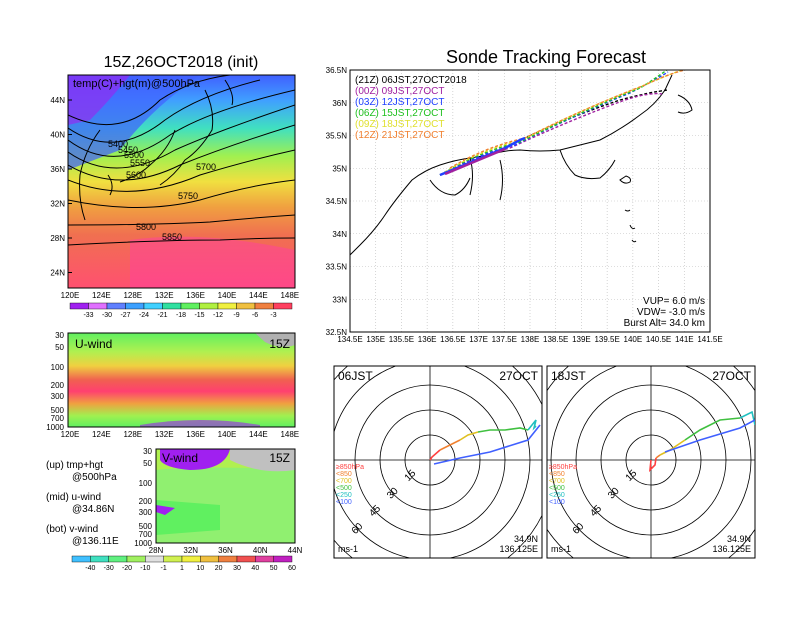  What do you see at coordinates (227, 434) in the screenshot?
I see `uwind-x-tick: 140E` at bounding box center [227, 434].